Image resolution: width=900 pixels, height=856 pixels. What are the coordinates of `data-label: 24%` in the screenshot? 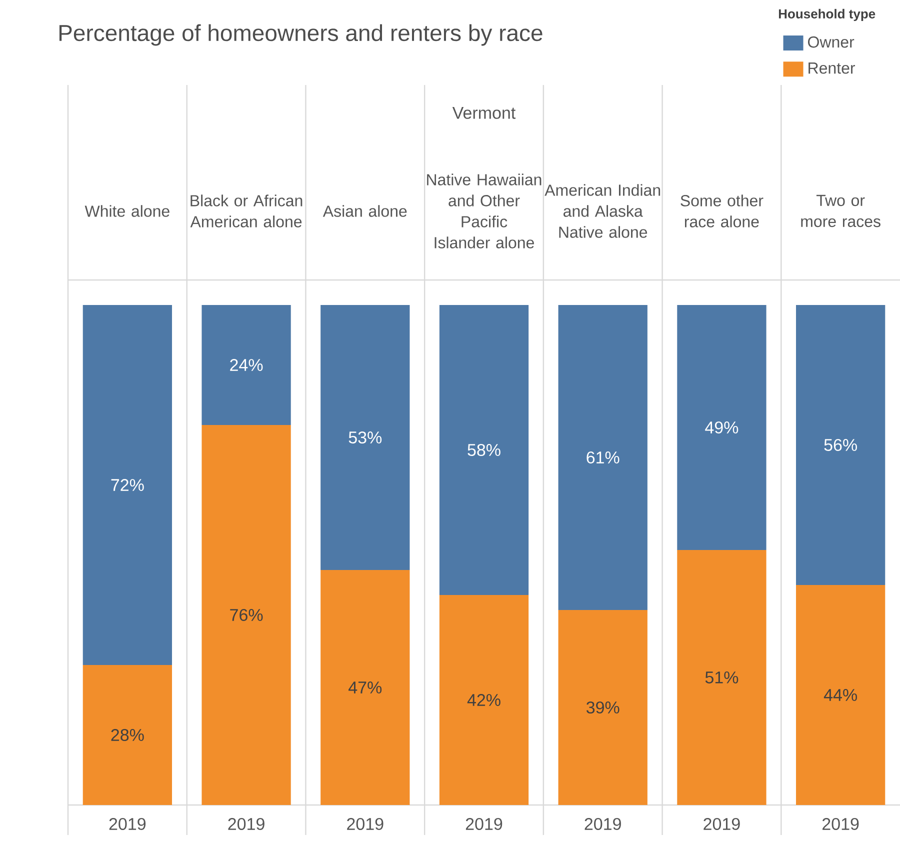 It's located at (246, 365).